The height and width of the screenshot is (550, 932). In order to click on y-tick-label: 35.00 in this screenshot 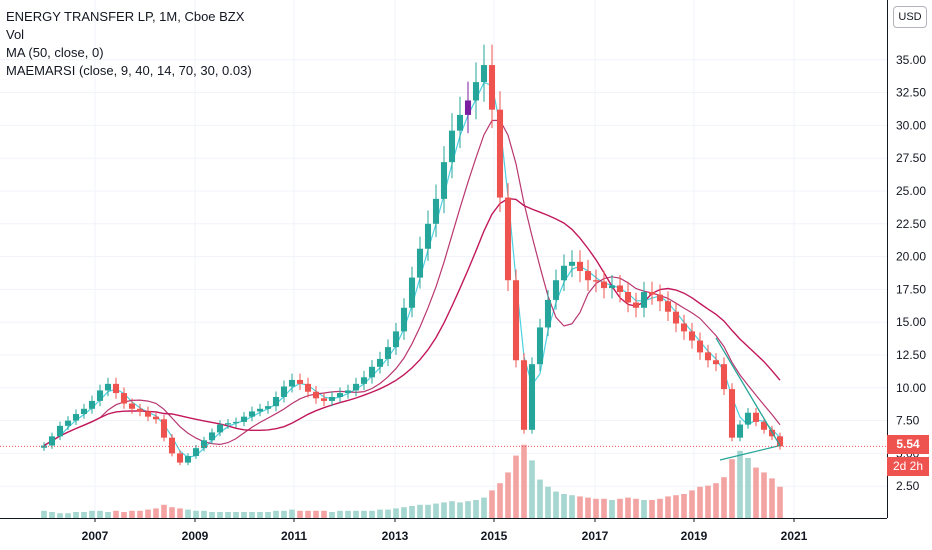, I will do `click(911, 60)`.